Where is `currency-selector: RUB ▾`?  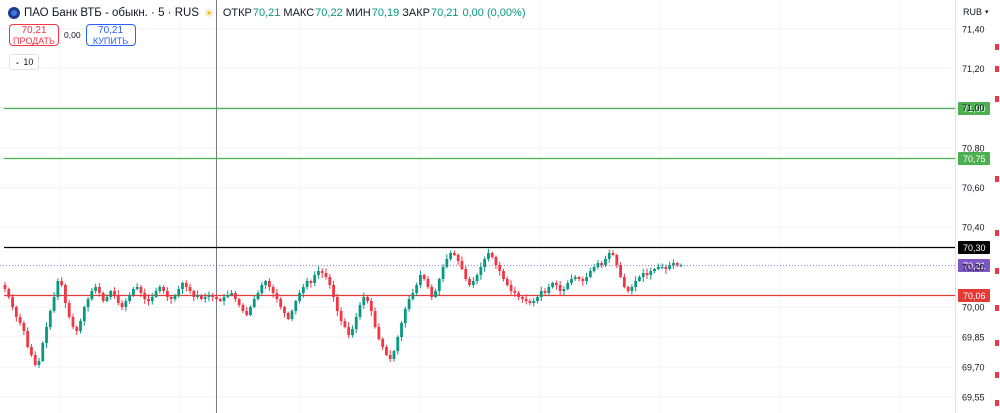
currency-selector: RUB ▾ is located at coordinates (976, 12).